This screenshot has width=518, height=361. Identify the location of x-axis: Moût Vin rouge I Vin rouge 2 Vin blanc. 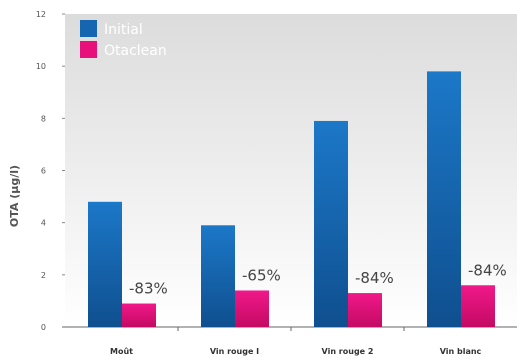
(289, 341).